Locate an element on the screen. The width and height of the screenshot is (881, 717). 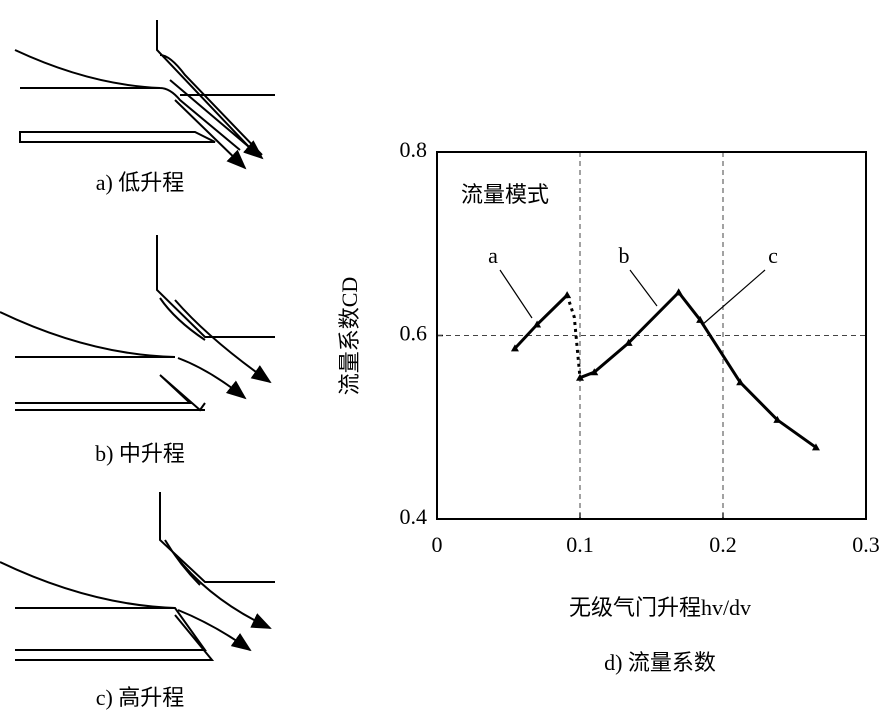
diagram-high-lift is located at coordinates (137, 576).